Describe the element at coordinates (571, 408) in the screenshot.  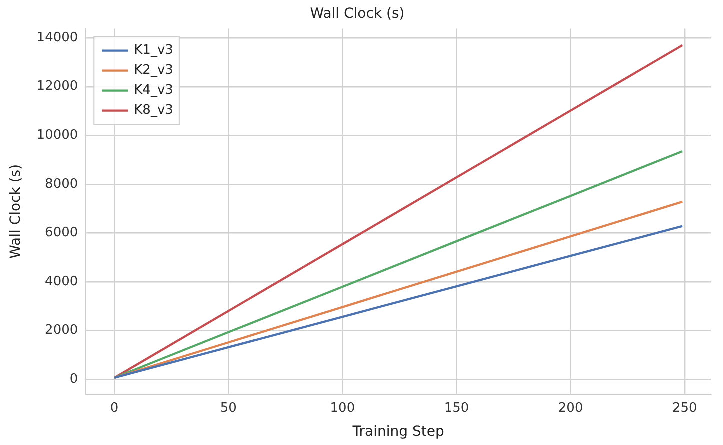
I see `x-tick-label: 200` at that location.